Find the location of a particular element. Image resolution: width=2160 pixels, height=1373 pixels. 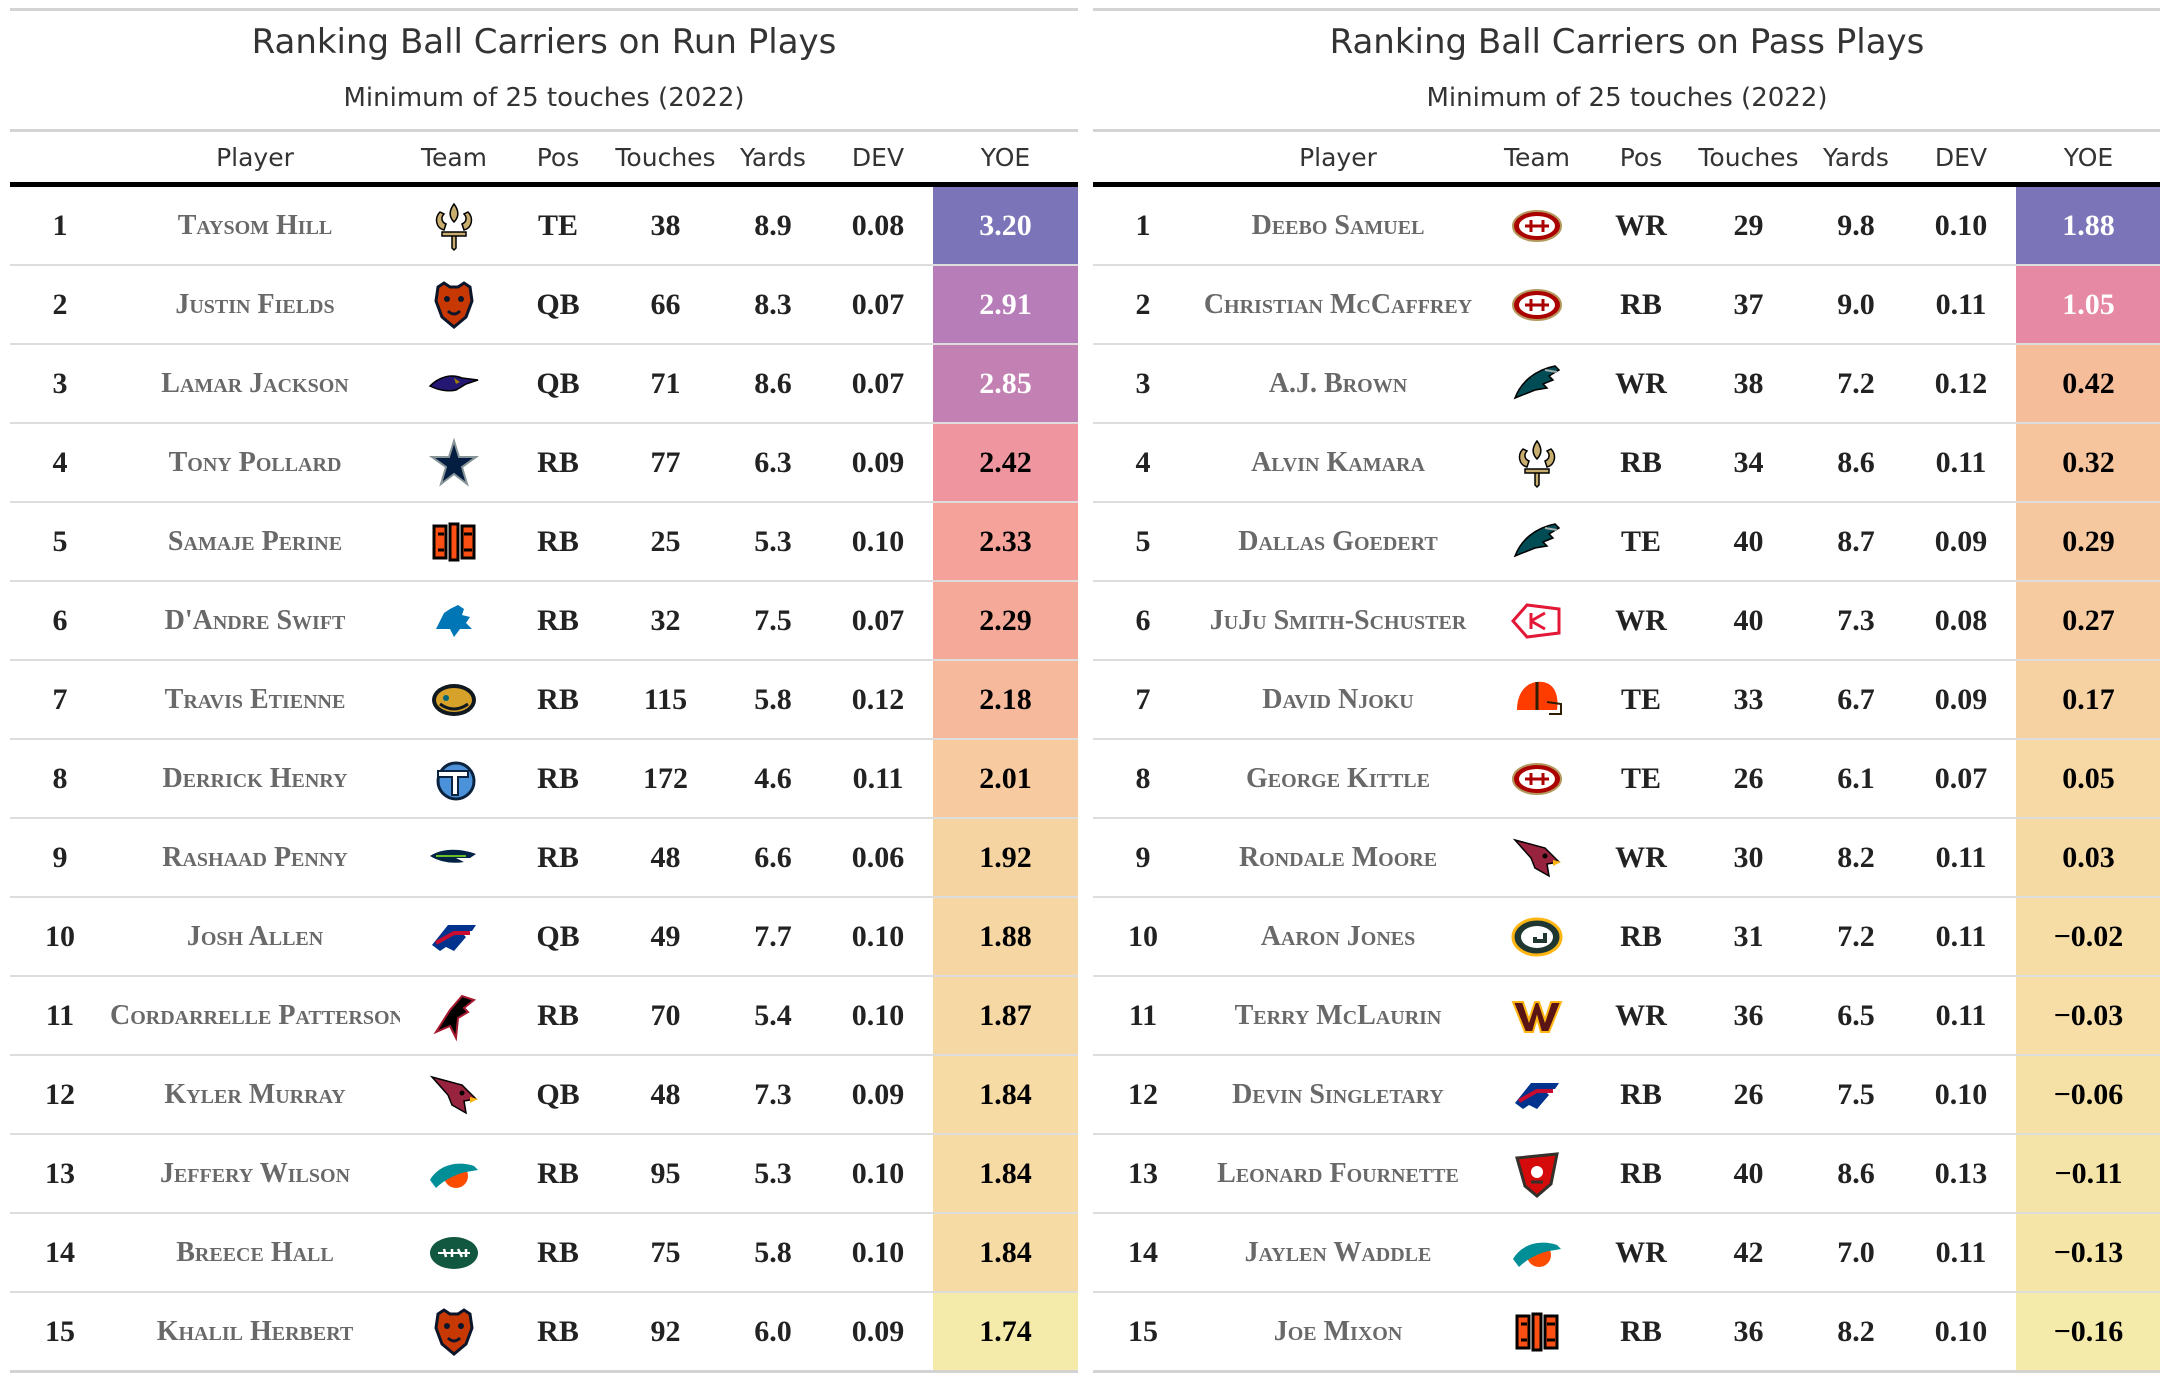

yoe-cell: 2.33 is located at coordinates (1005, 542).